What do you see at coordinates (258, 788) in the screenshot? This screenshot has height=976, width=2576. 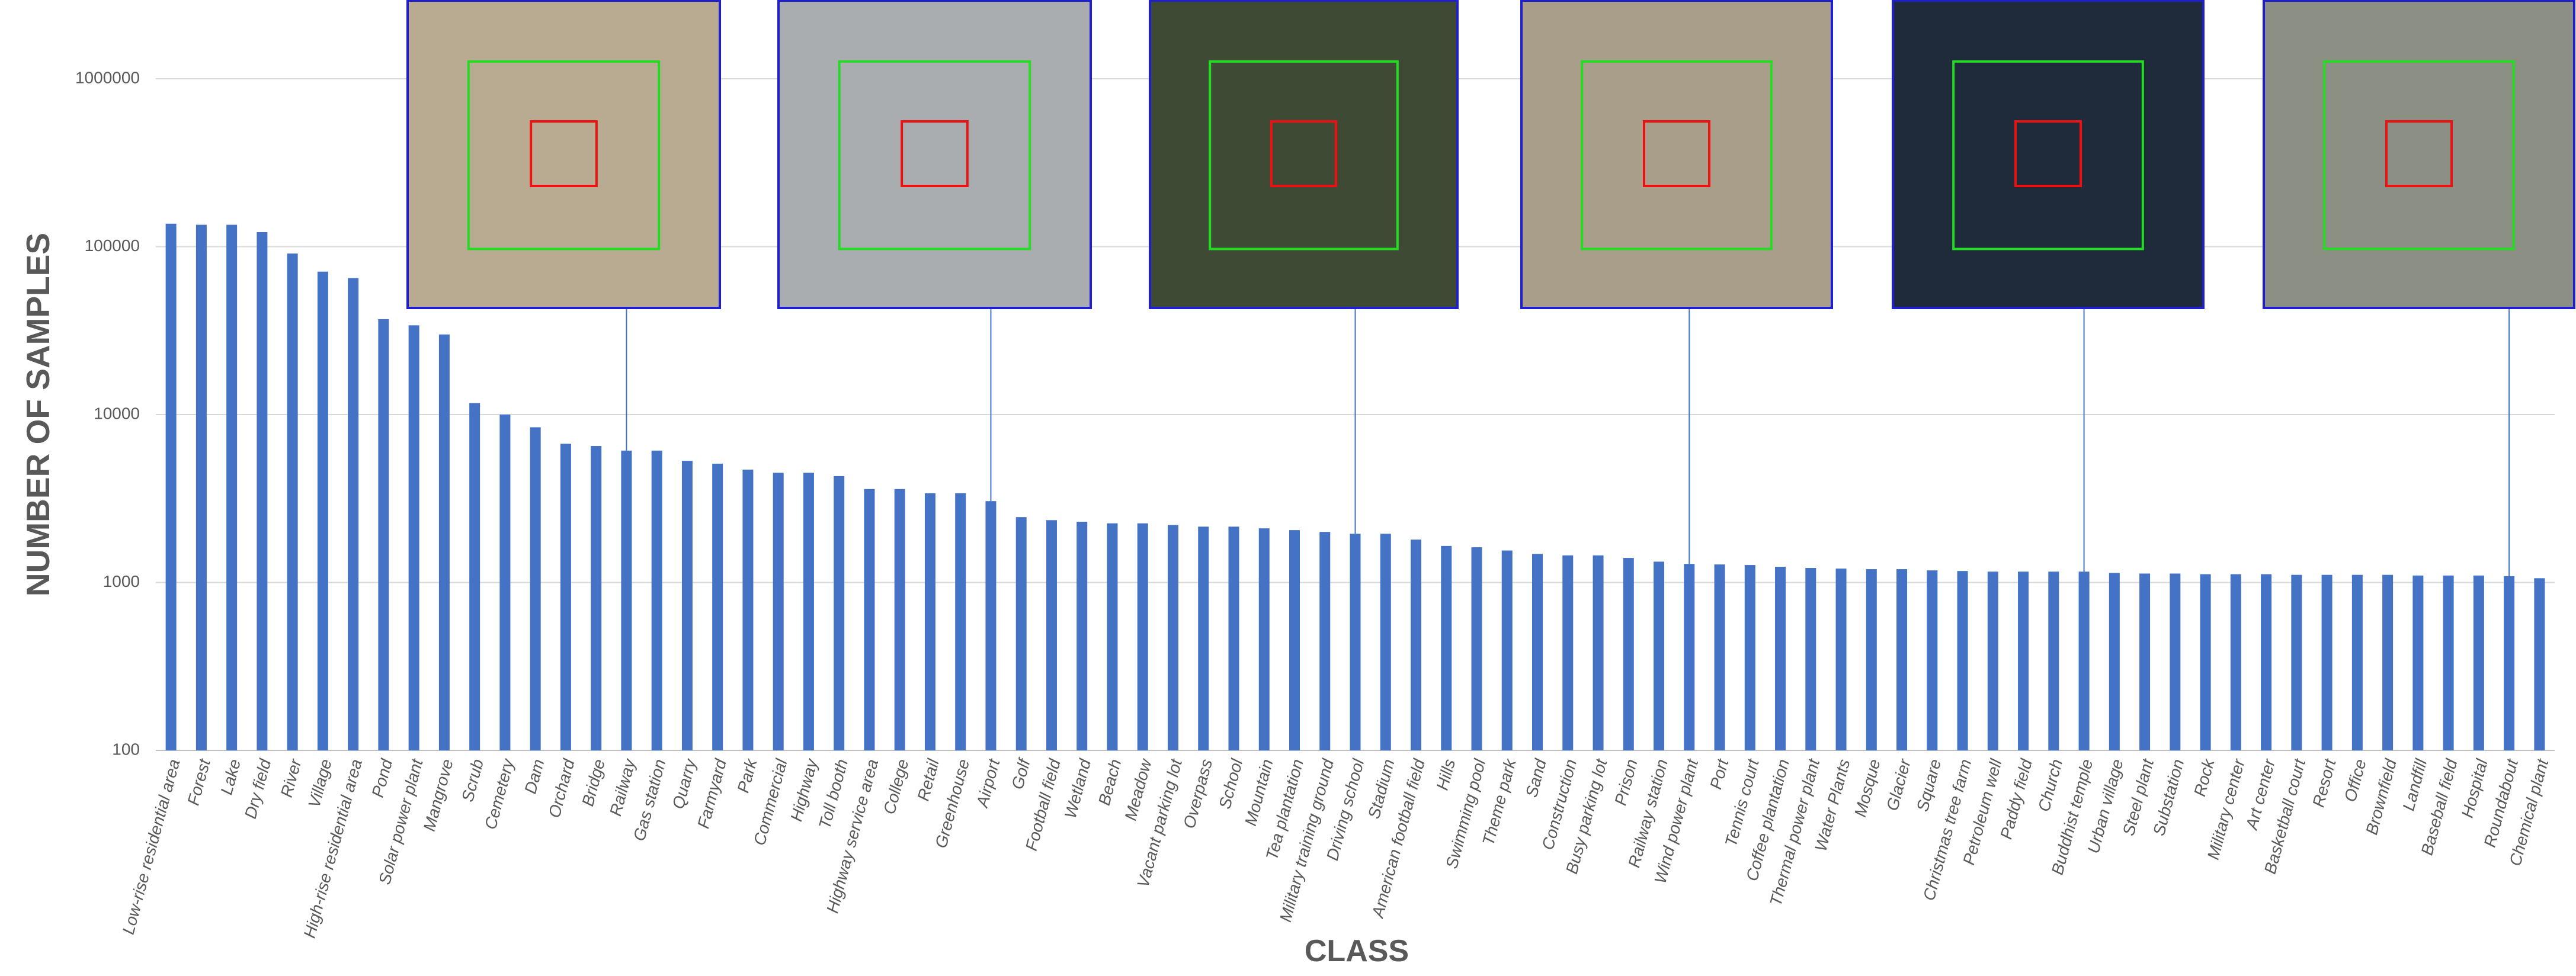 I see `x-tick-label: Dry field` at bounding box center [258, 788].